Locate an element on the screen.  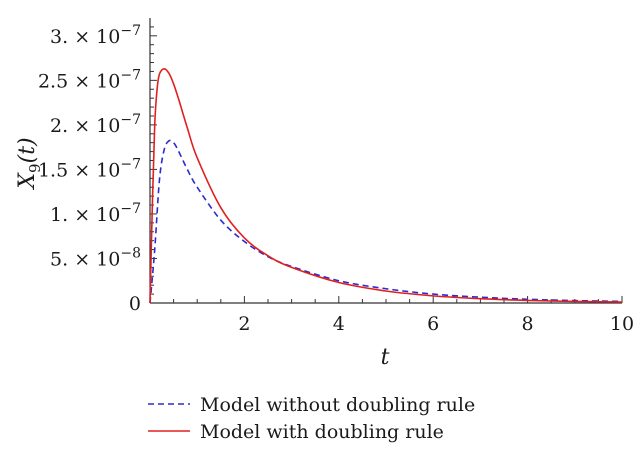
y-tick-label-mantissa: 0 is located at coordinates (135, 304).